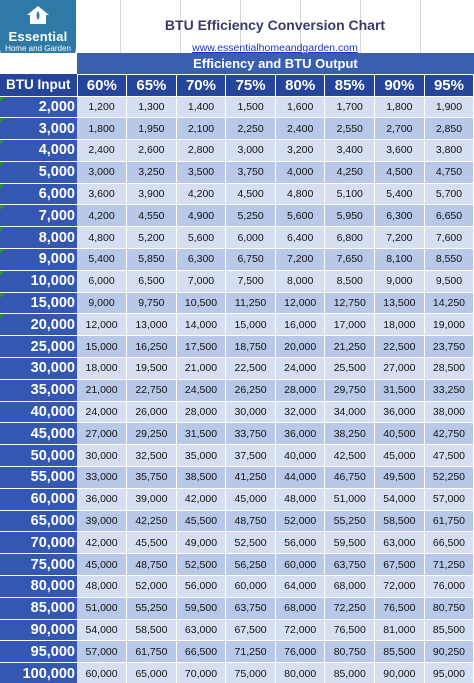  Describe the element at coordinates (449, 237) in the screenshot. I see `btu-output-cell: 7,600` at that location.